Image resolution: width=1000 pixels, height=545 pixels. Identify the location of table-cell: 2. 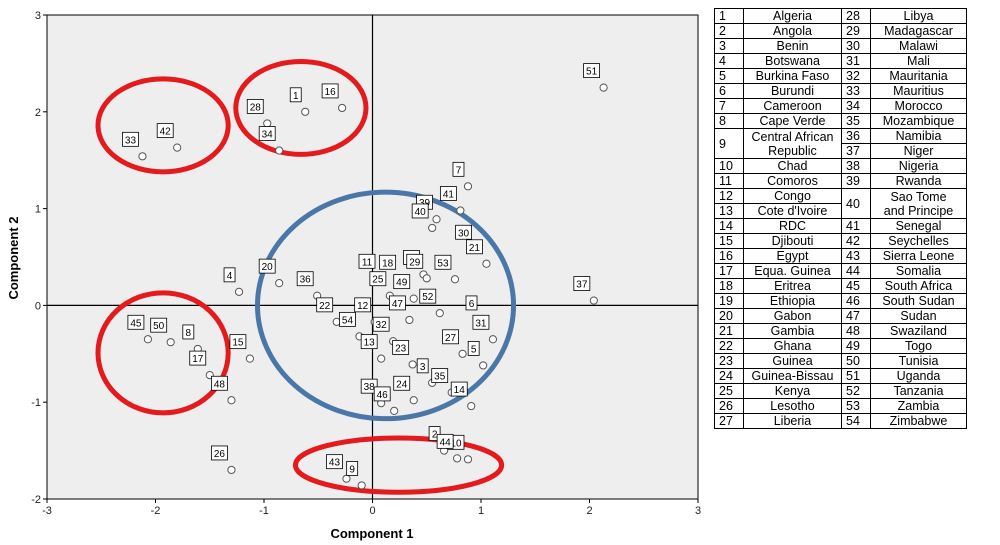
(729, 31).